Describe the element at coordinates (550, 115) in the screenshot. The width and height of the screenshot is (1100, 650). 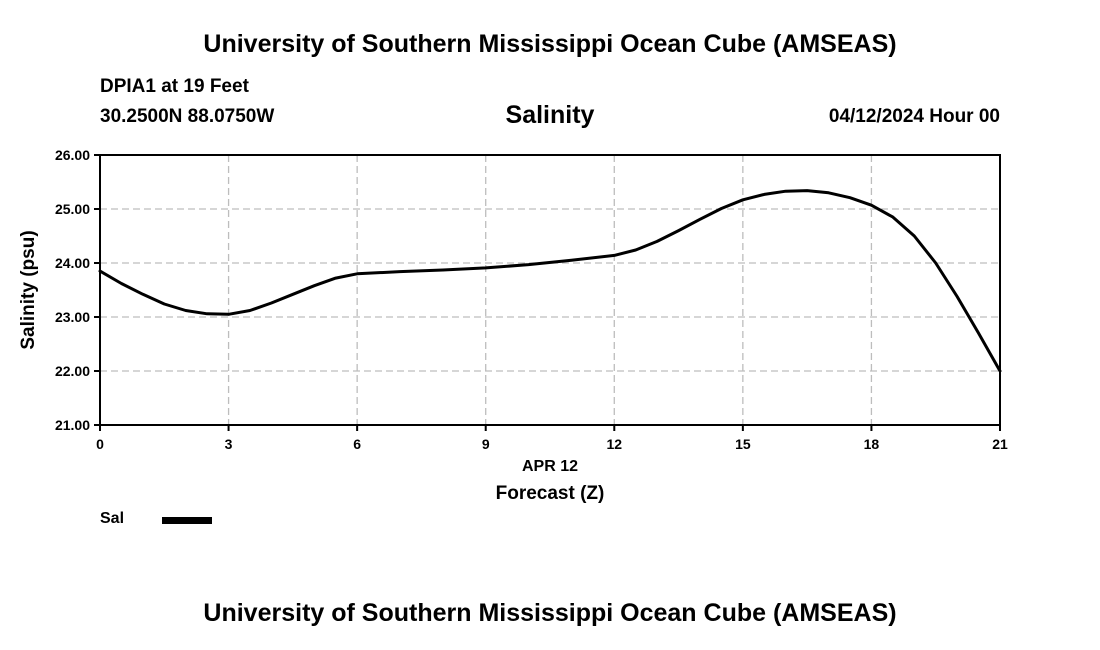
I see `chart-title: Salinity` at that location.